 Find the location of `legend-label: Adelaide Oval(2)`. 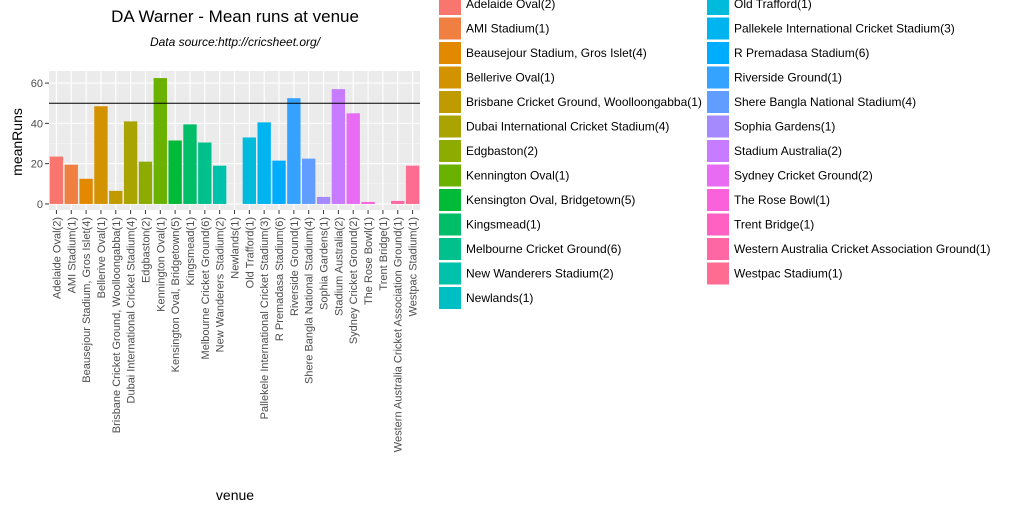

legend-label: Adelaide Oval(2) is located at coordinates (510, 5).